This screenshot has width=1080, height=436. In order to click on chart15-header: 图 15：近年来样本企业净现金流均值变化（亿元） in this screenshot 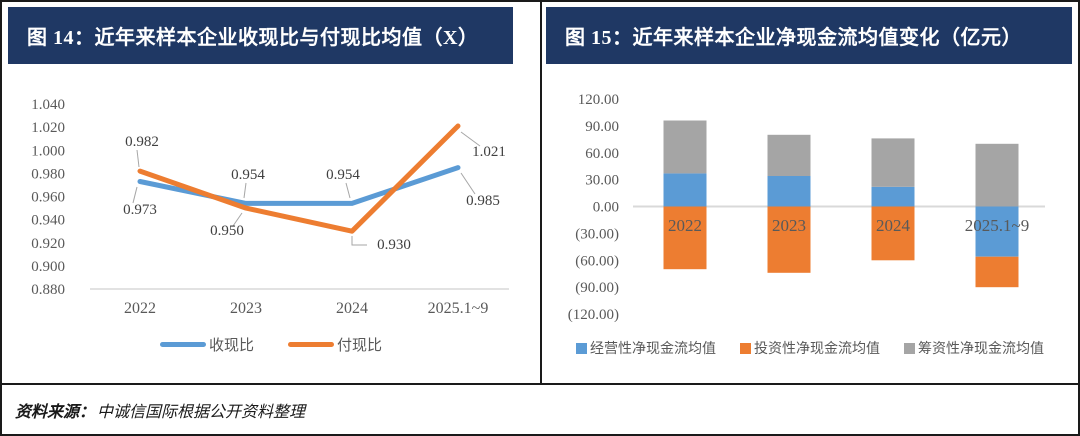, I will do `click(809, 35)`.